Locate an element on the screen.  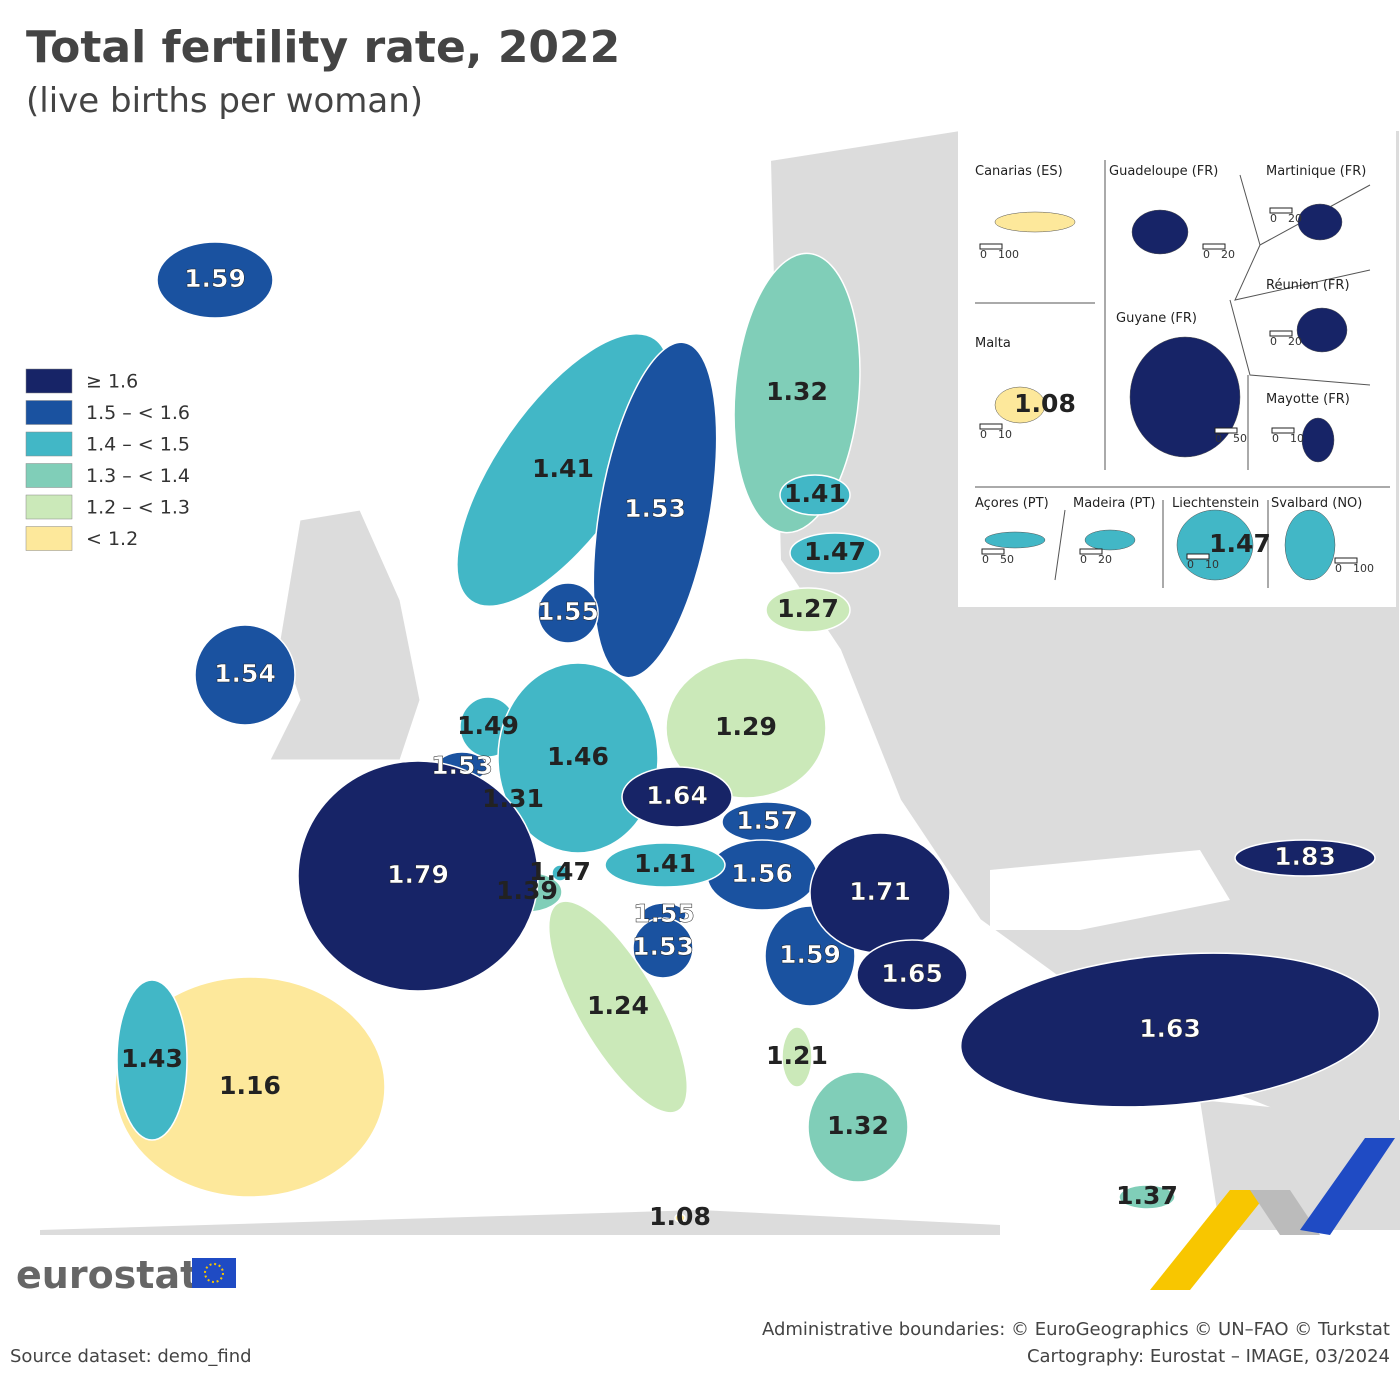
scale-label: 50 is located at coordinates (1240, 438).